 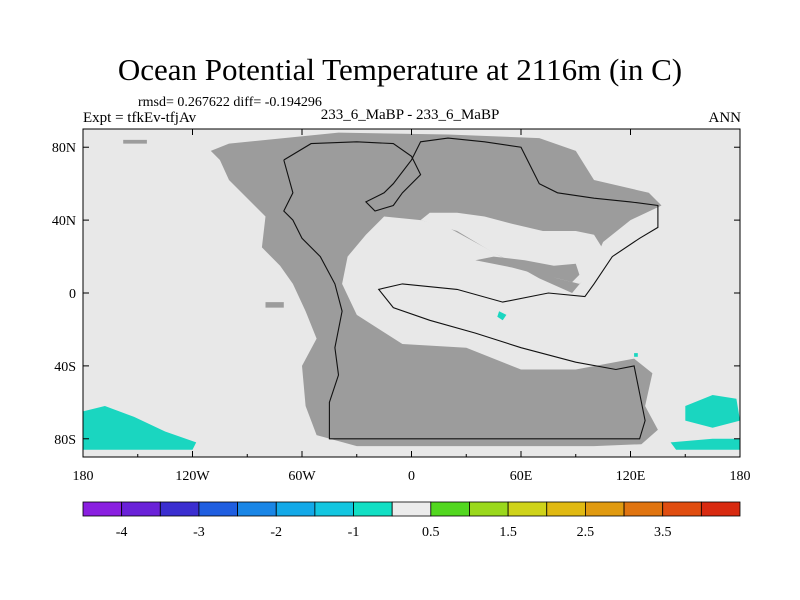 What do you see at coordinates (411, 520) in the screenshot?
I see `colorbar: -4 -3 -2 -1 0.5 1.5 2.5 3.5` at bounding box center [411, 520].